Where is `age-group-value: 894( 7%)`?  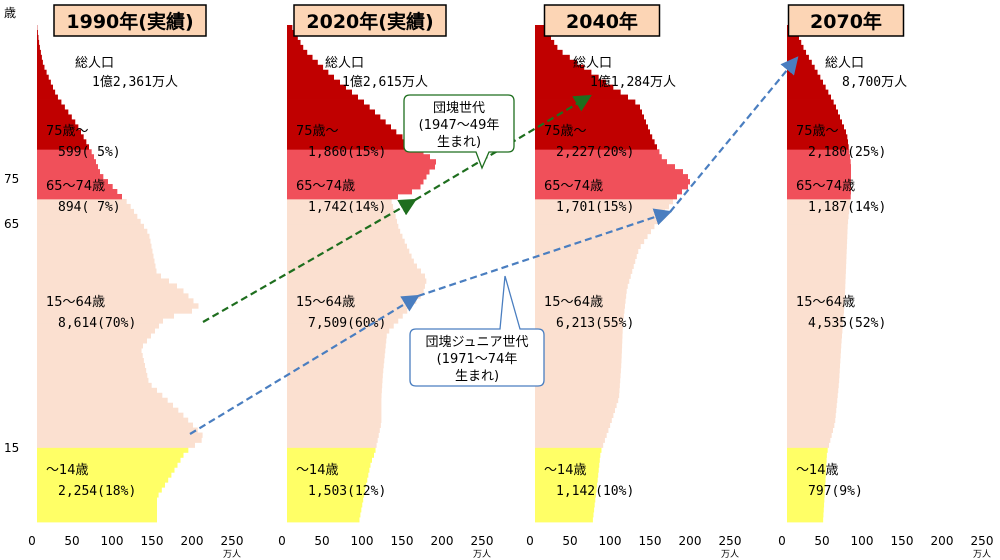 age-group-value: 894( 7%) is located at coordinates (89, 207).